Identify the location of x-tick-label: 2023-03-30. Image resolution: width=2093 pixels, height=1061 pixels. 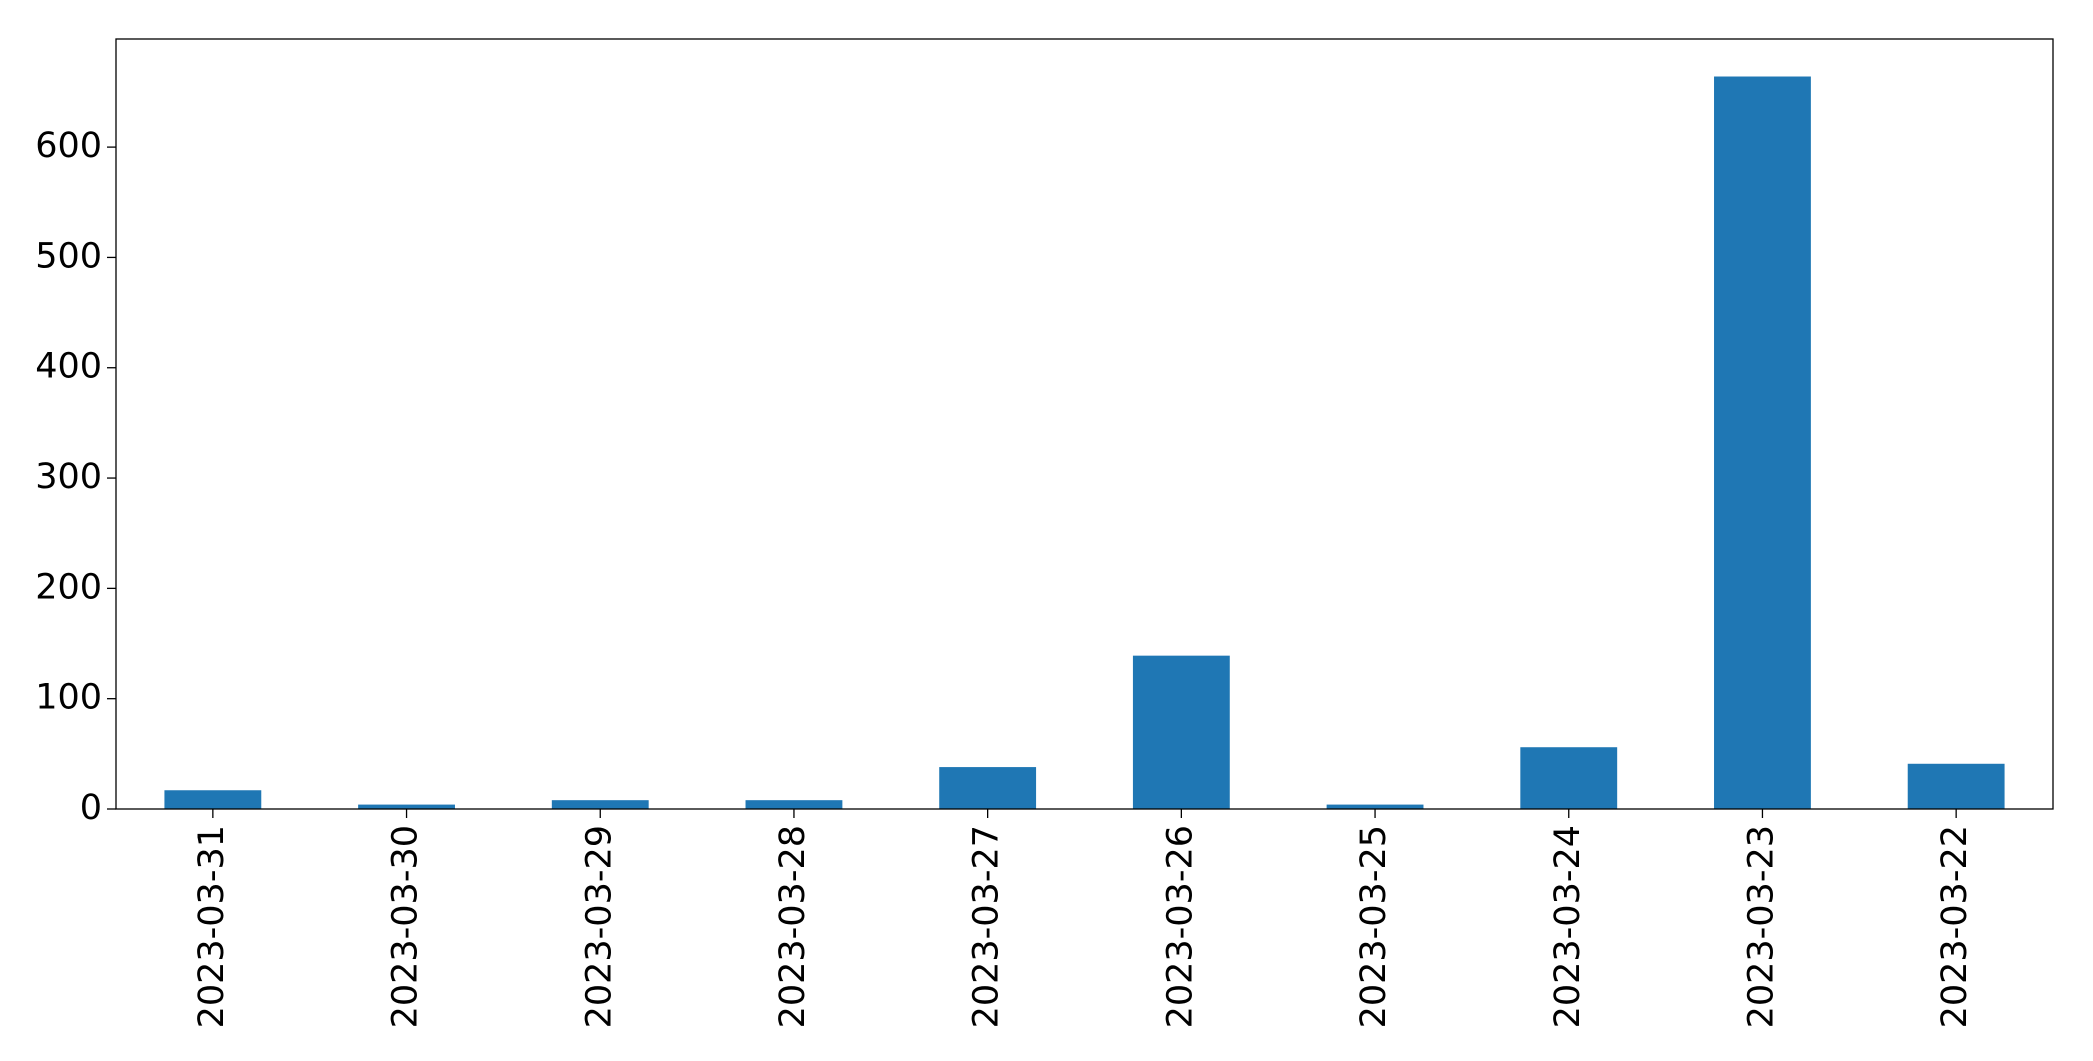
(406, 926).